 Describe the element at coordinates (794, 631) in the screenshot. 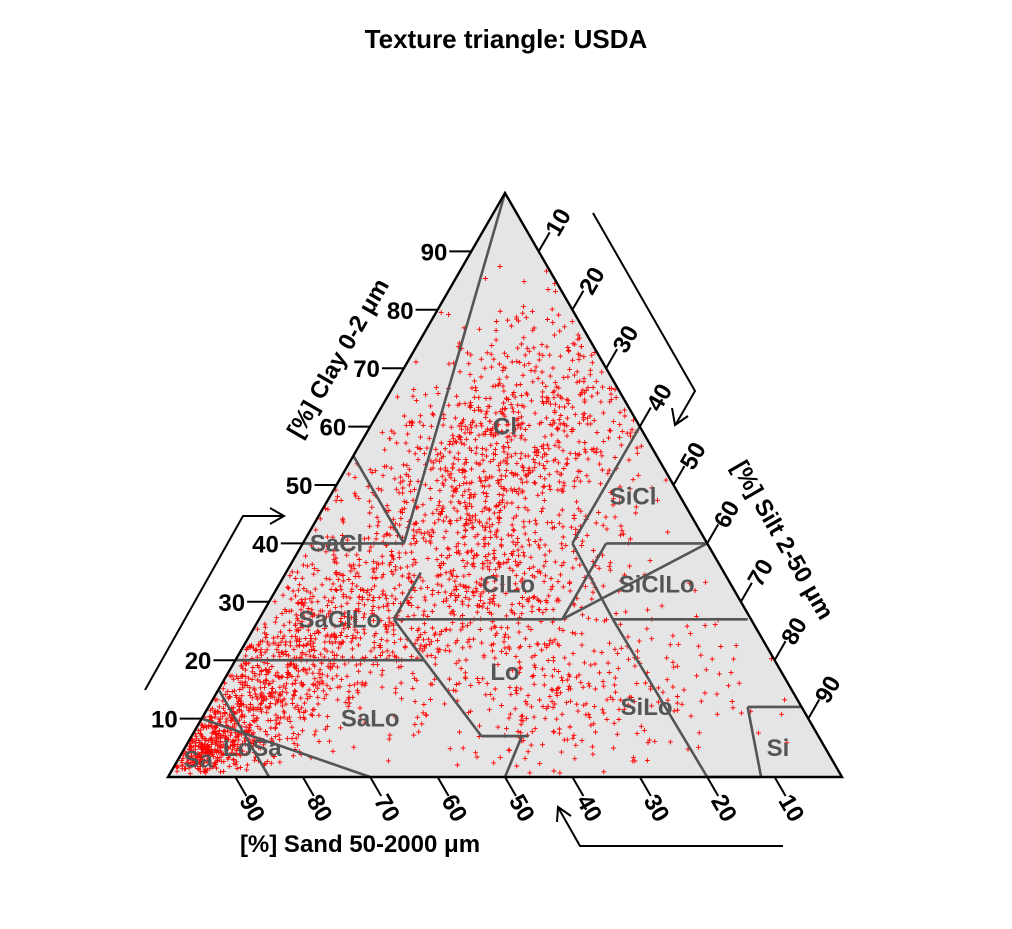

I see `silt-tick-label: 80` at that location.